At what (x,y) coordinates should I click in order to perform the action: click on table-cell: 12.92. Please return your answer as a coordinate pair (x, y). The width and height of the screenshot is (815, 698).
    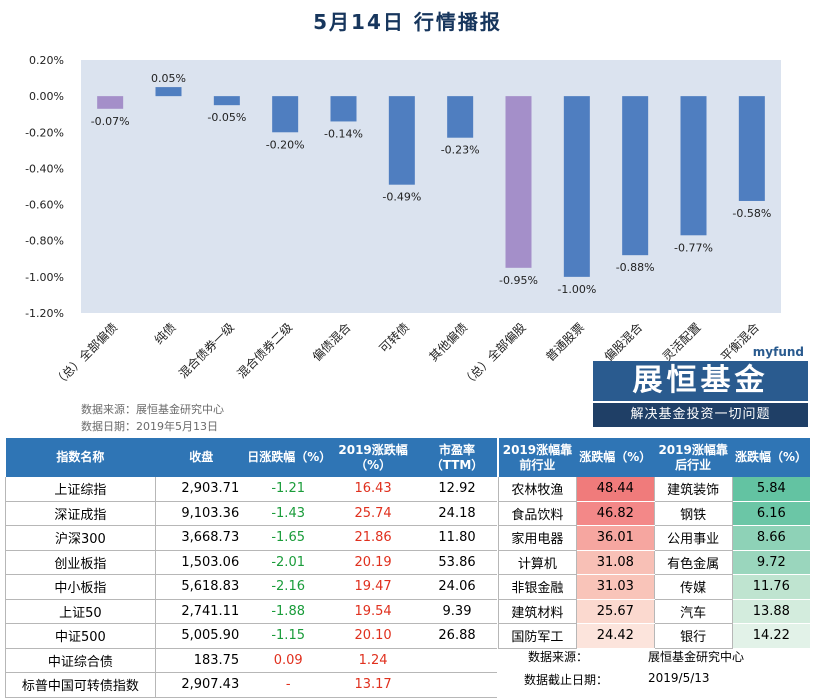
    Looking at the image, I should click on (457, 489).